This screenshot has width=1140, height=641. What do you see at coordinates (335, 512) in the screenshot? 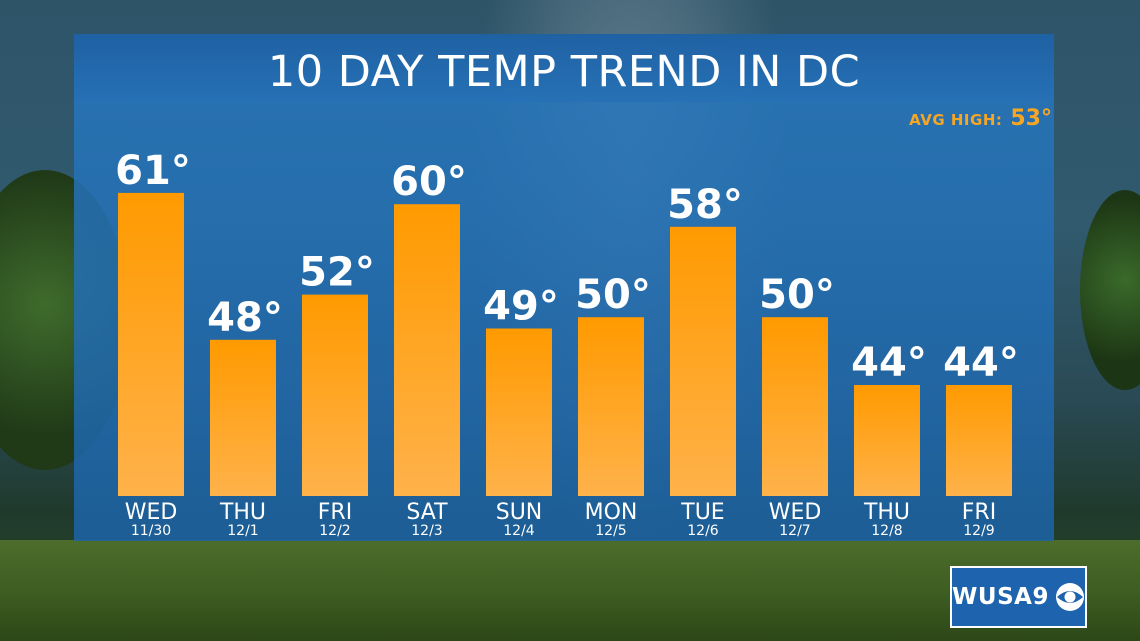
I see `day-label-3: FRI` at bounding box center [335, 512].